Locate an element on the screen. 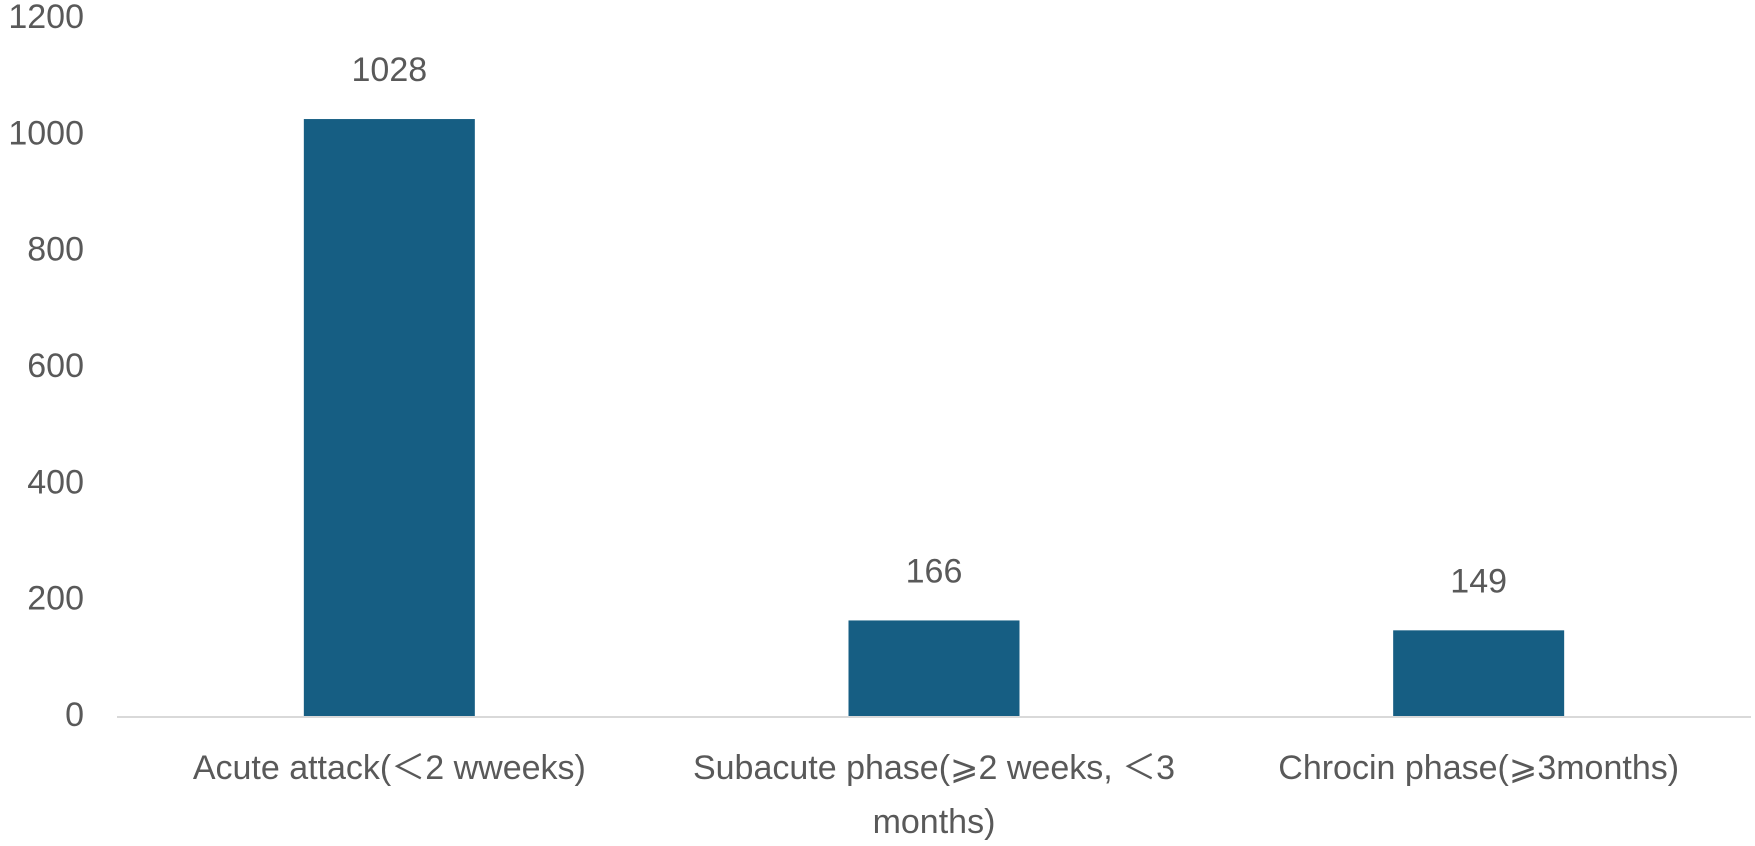  x-tick-label: Subacute phase(⩾2 weeks, ＜3 months) is located at coordinates (934, 795).